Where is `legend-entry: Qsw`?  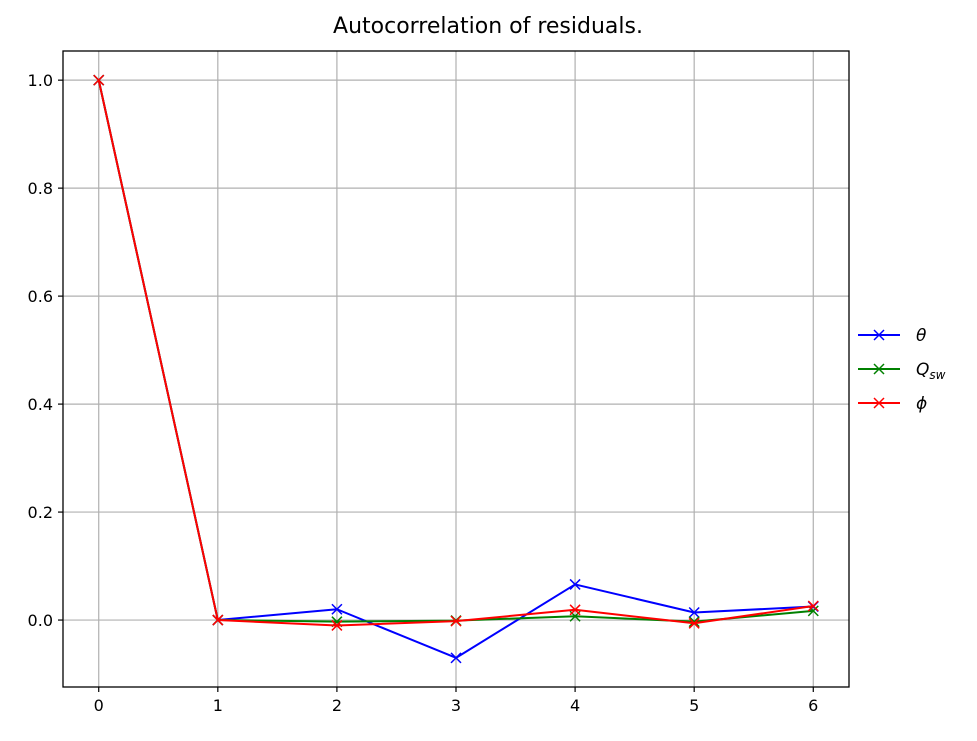
legend-entry: Qsw is located at coordinates (902, 371).